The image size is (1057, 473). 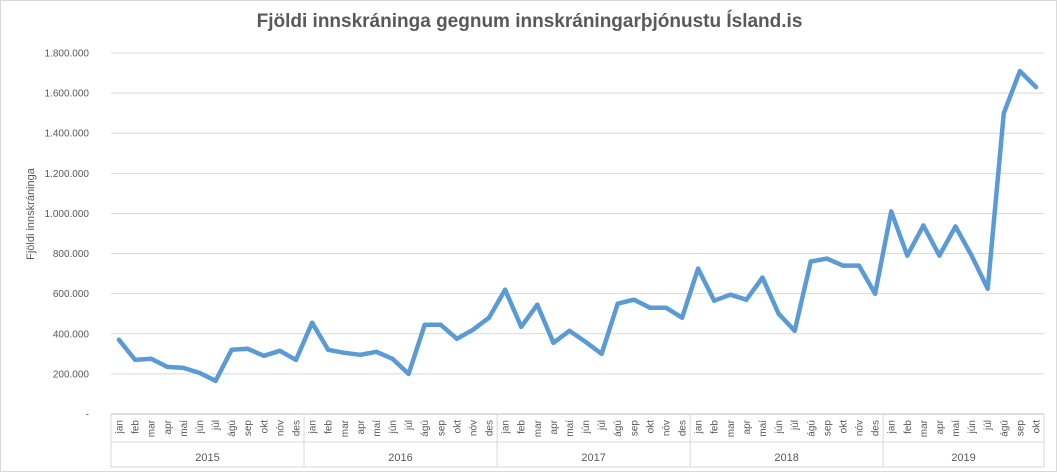 I want to click on y-tick-label: 200.000, so click(x=71, y=374).